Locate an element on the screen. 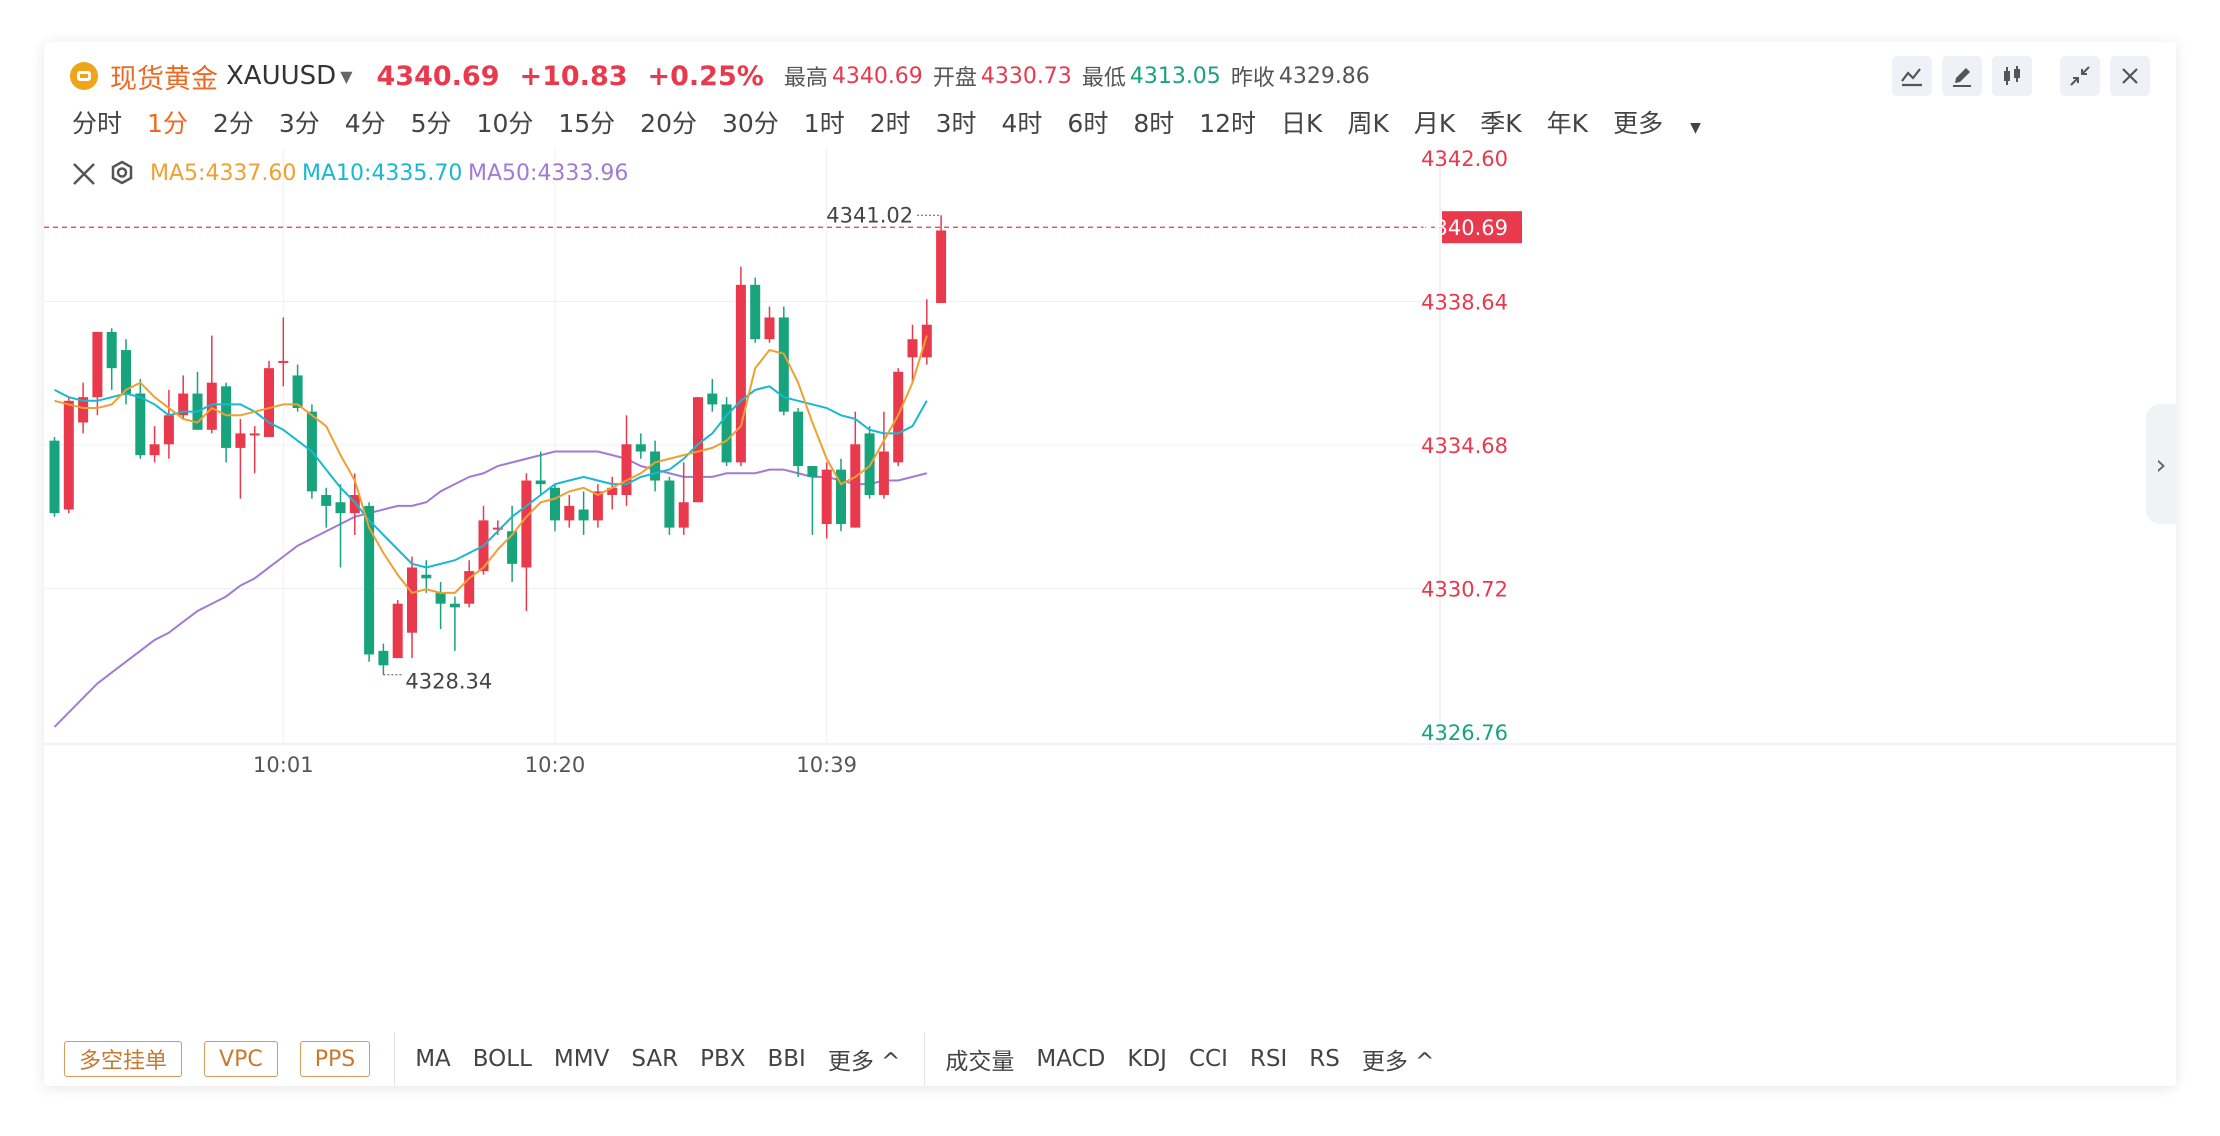 The width and height of the screenshot is (2220, 1136). last-price: 4340.69 is located at coordinates (438, 76).